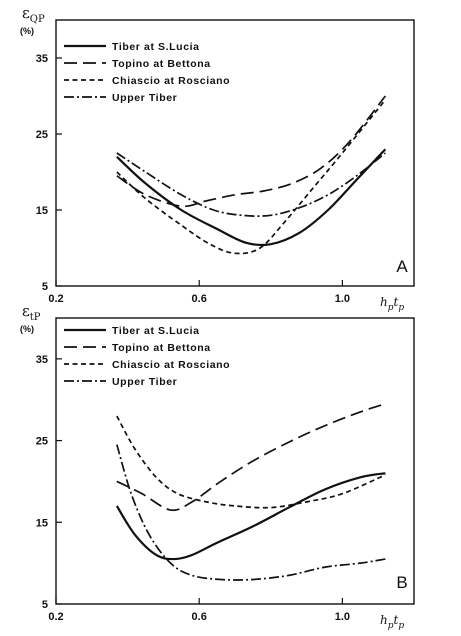  Describe the element at coordinates (401, 582) in the screenshot. I see `panel-label: B` at that location.